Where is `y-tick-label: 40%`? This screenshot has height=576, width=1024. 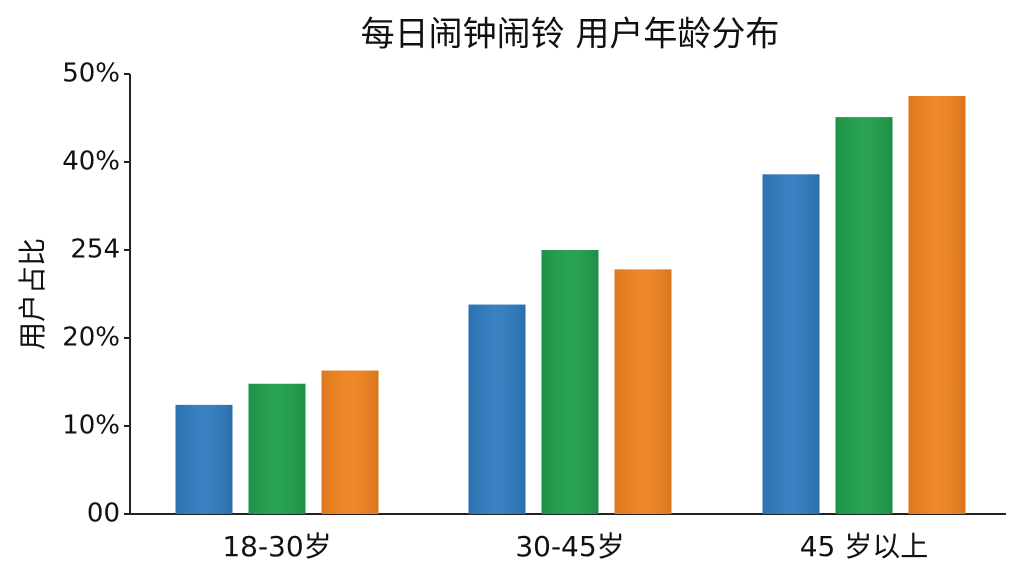
y-tick-label: 40% is located at coordinates (91, 162).